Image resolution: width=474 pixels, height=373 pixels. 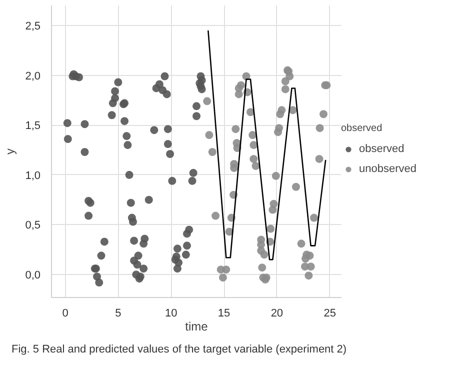 I want to click on x-tick-label: 10, so click(x=171, y=314).